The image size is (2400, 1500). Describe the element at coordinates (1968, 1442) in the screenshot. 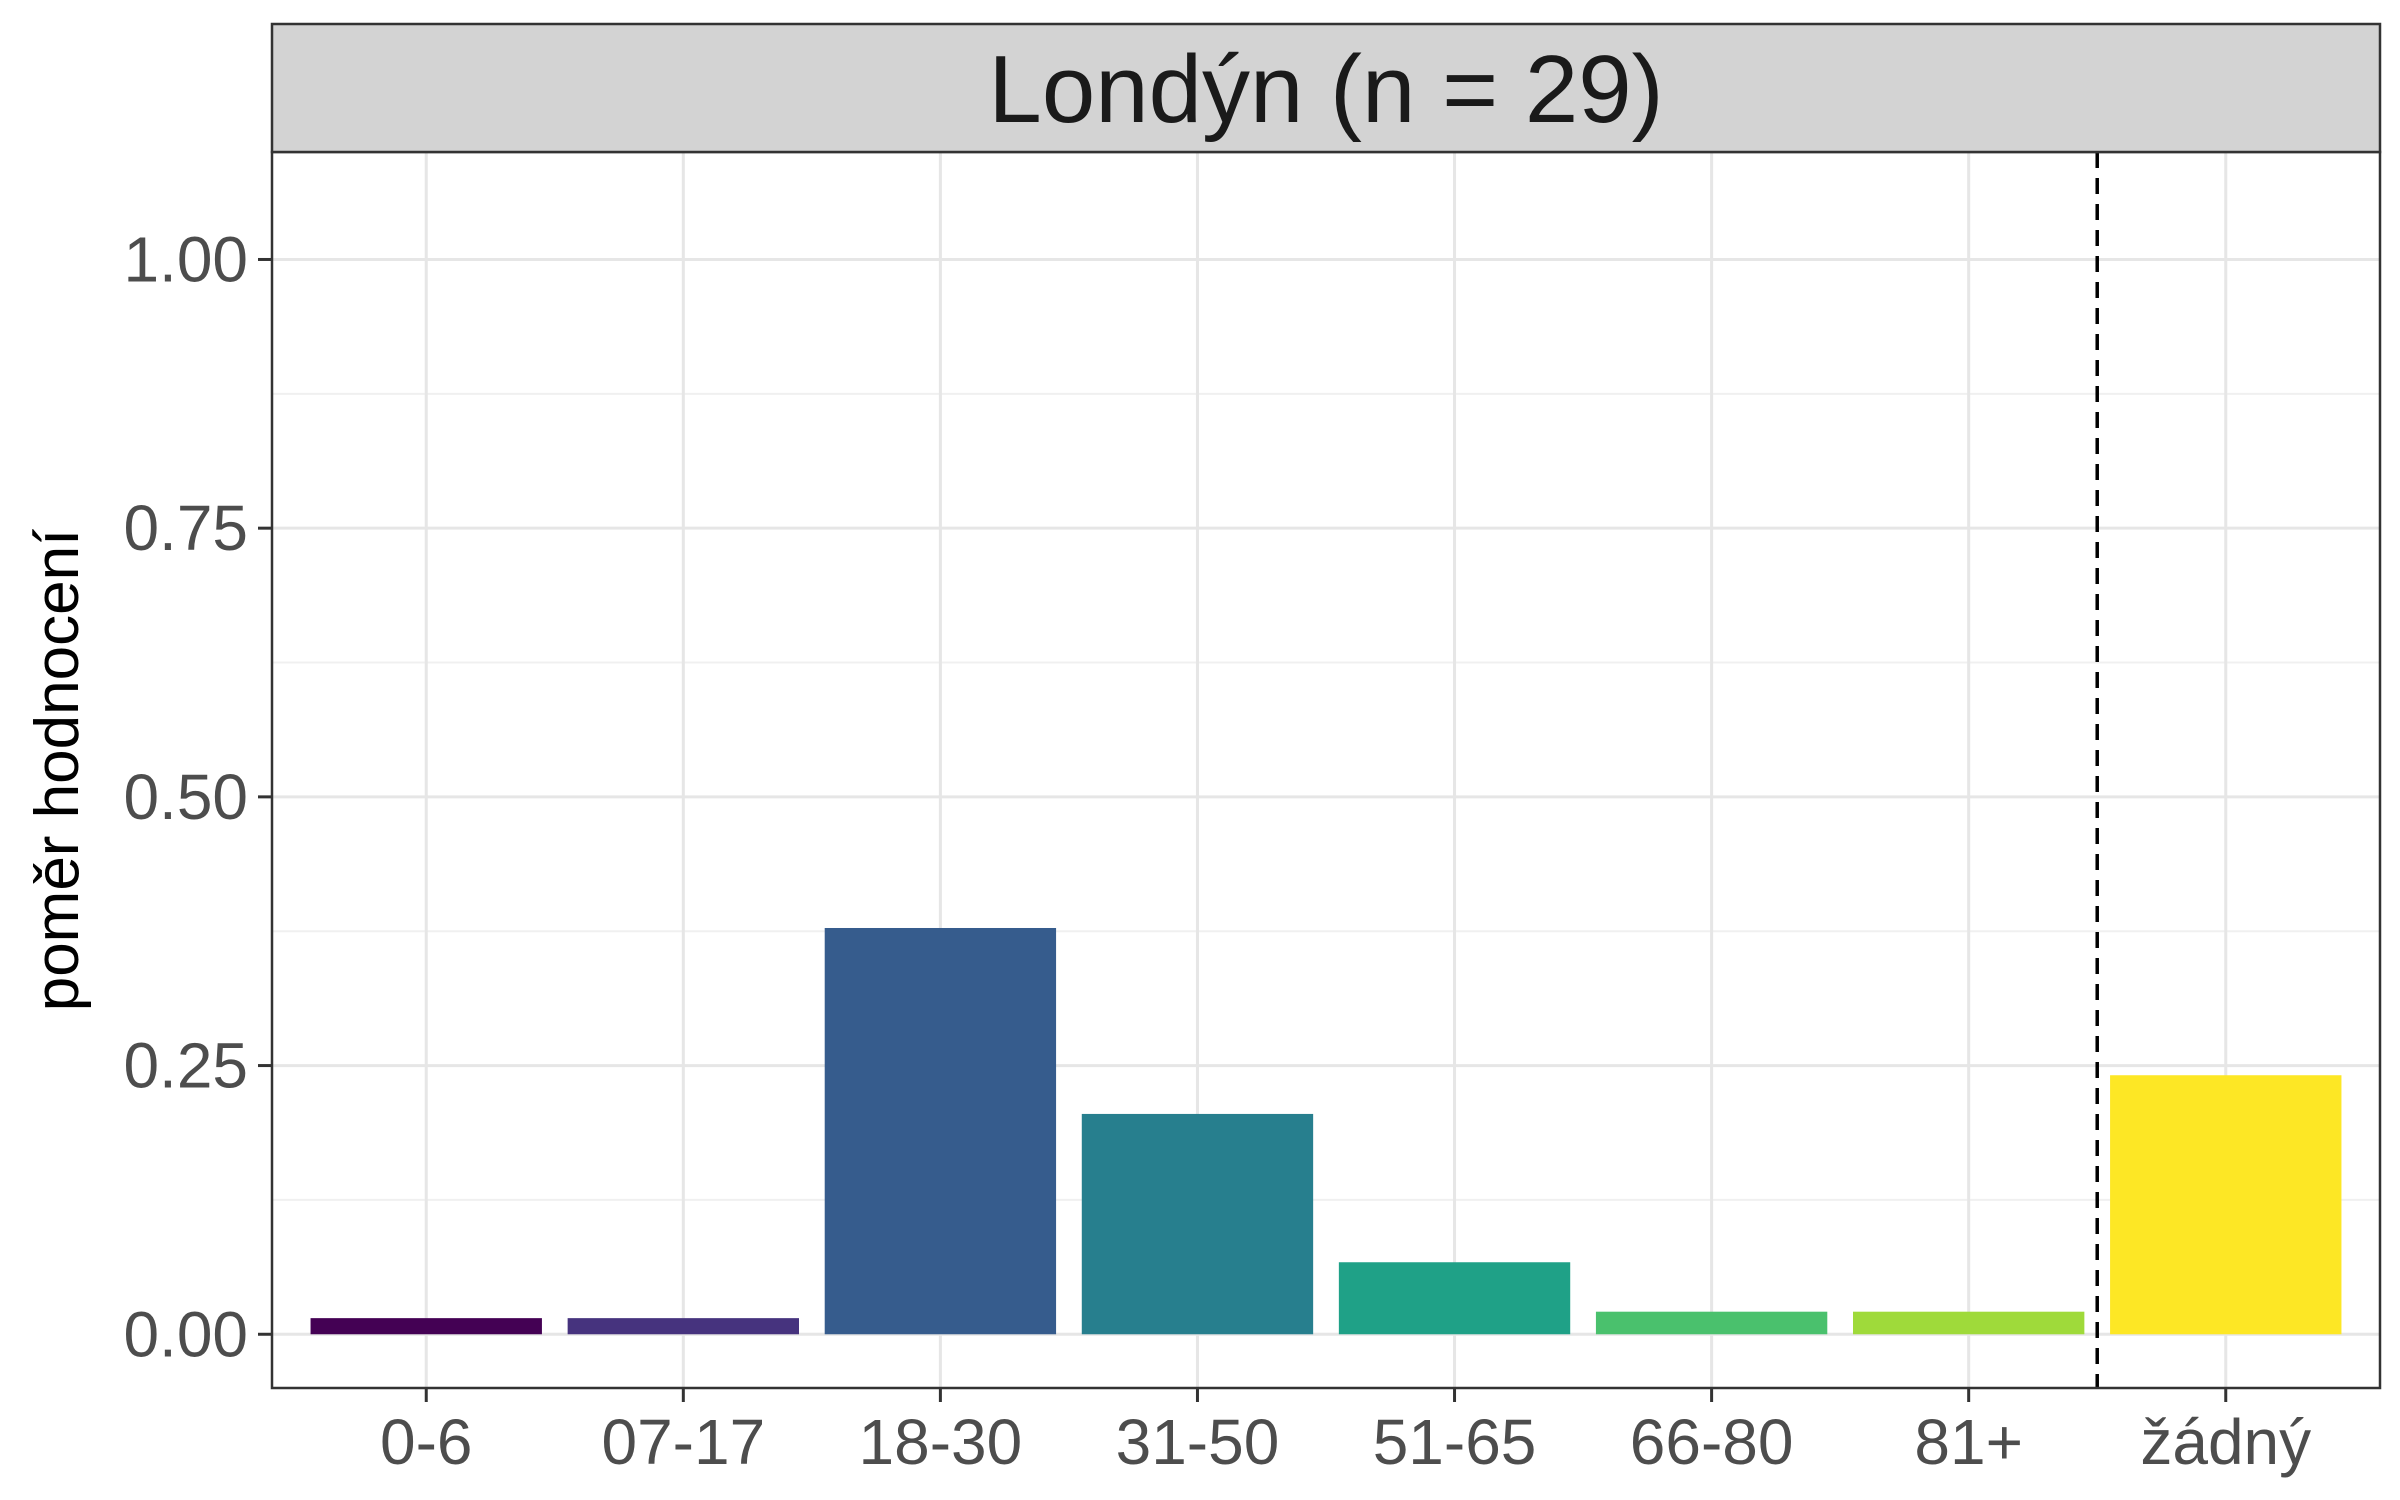

I see `x-tick-label: 81+` at that location.